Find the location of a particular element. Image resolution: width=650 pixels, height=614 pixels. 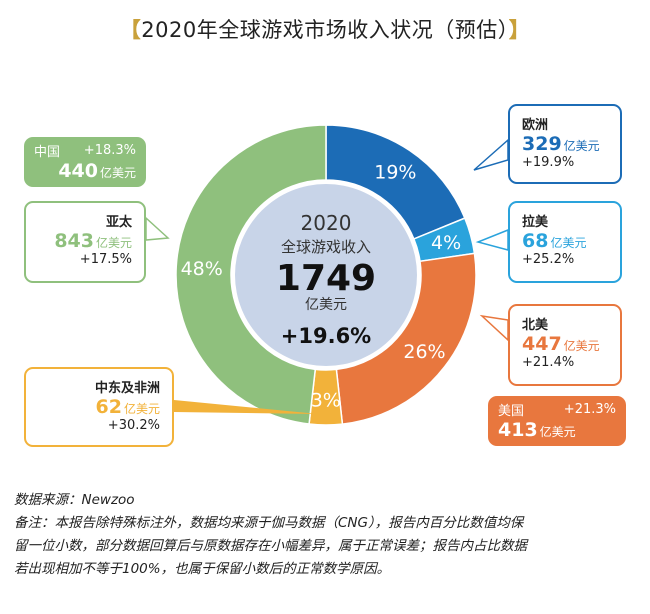

center-year: 2020 is located at coordinates (326, 223).